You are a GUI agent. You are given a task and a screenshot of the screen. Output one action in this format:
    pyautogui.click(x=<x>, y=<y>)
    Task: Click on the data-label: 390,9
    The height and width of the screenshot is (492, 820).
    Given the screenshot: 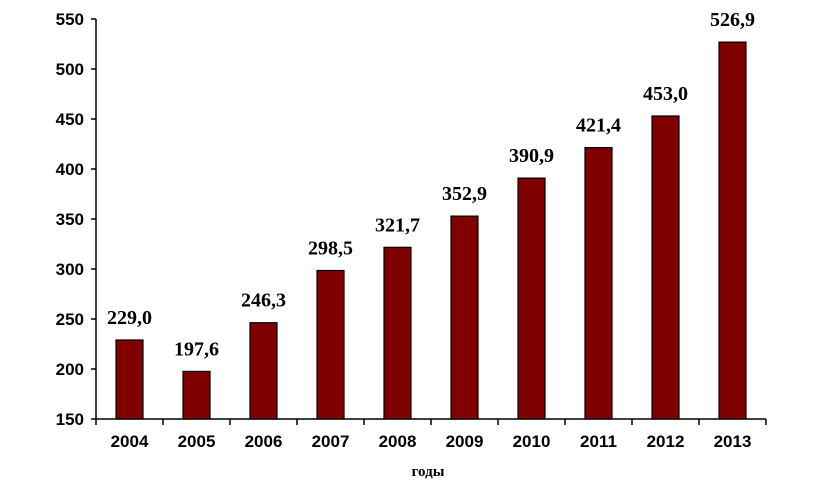 What is the action you would take?
    pyautogui.click(x=531, y=156)
    